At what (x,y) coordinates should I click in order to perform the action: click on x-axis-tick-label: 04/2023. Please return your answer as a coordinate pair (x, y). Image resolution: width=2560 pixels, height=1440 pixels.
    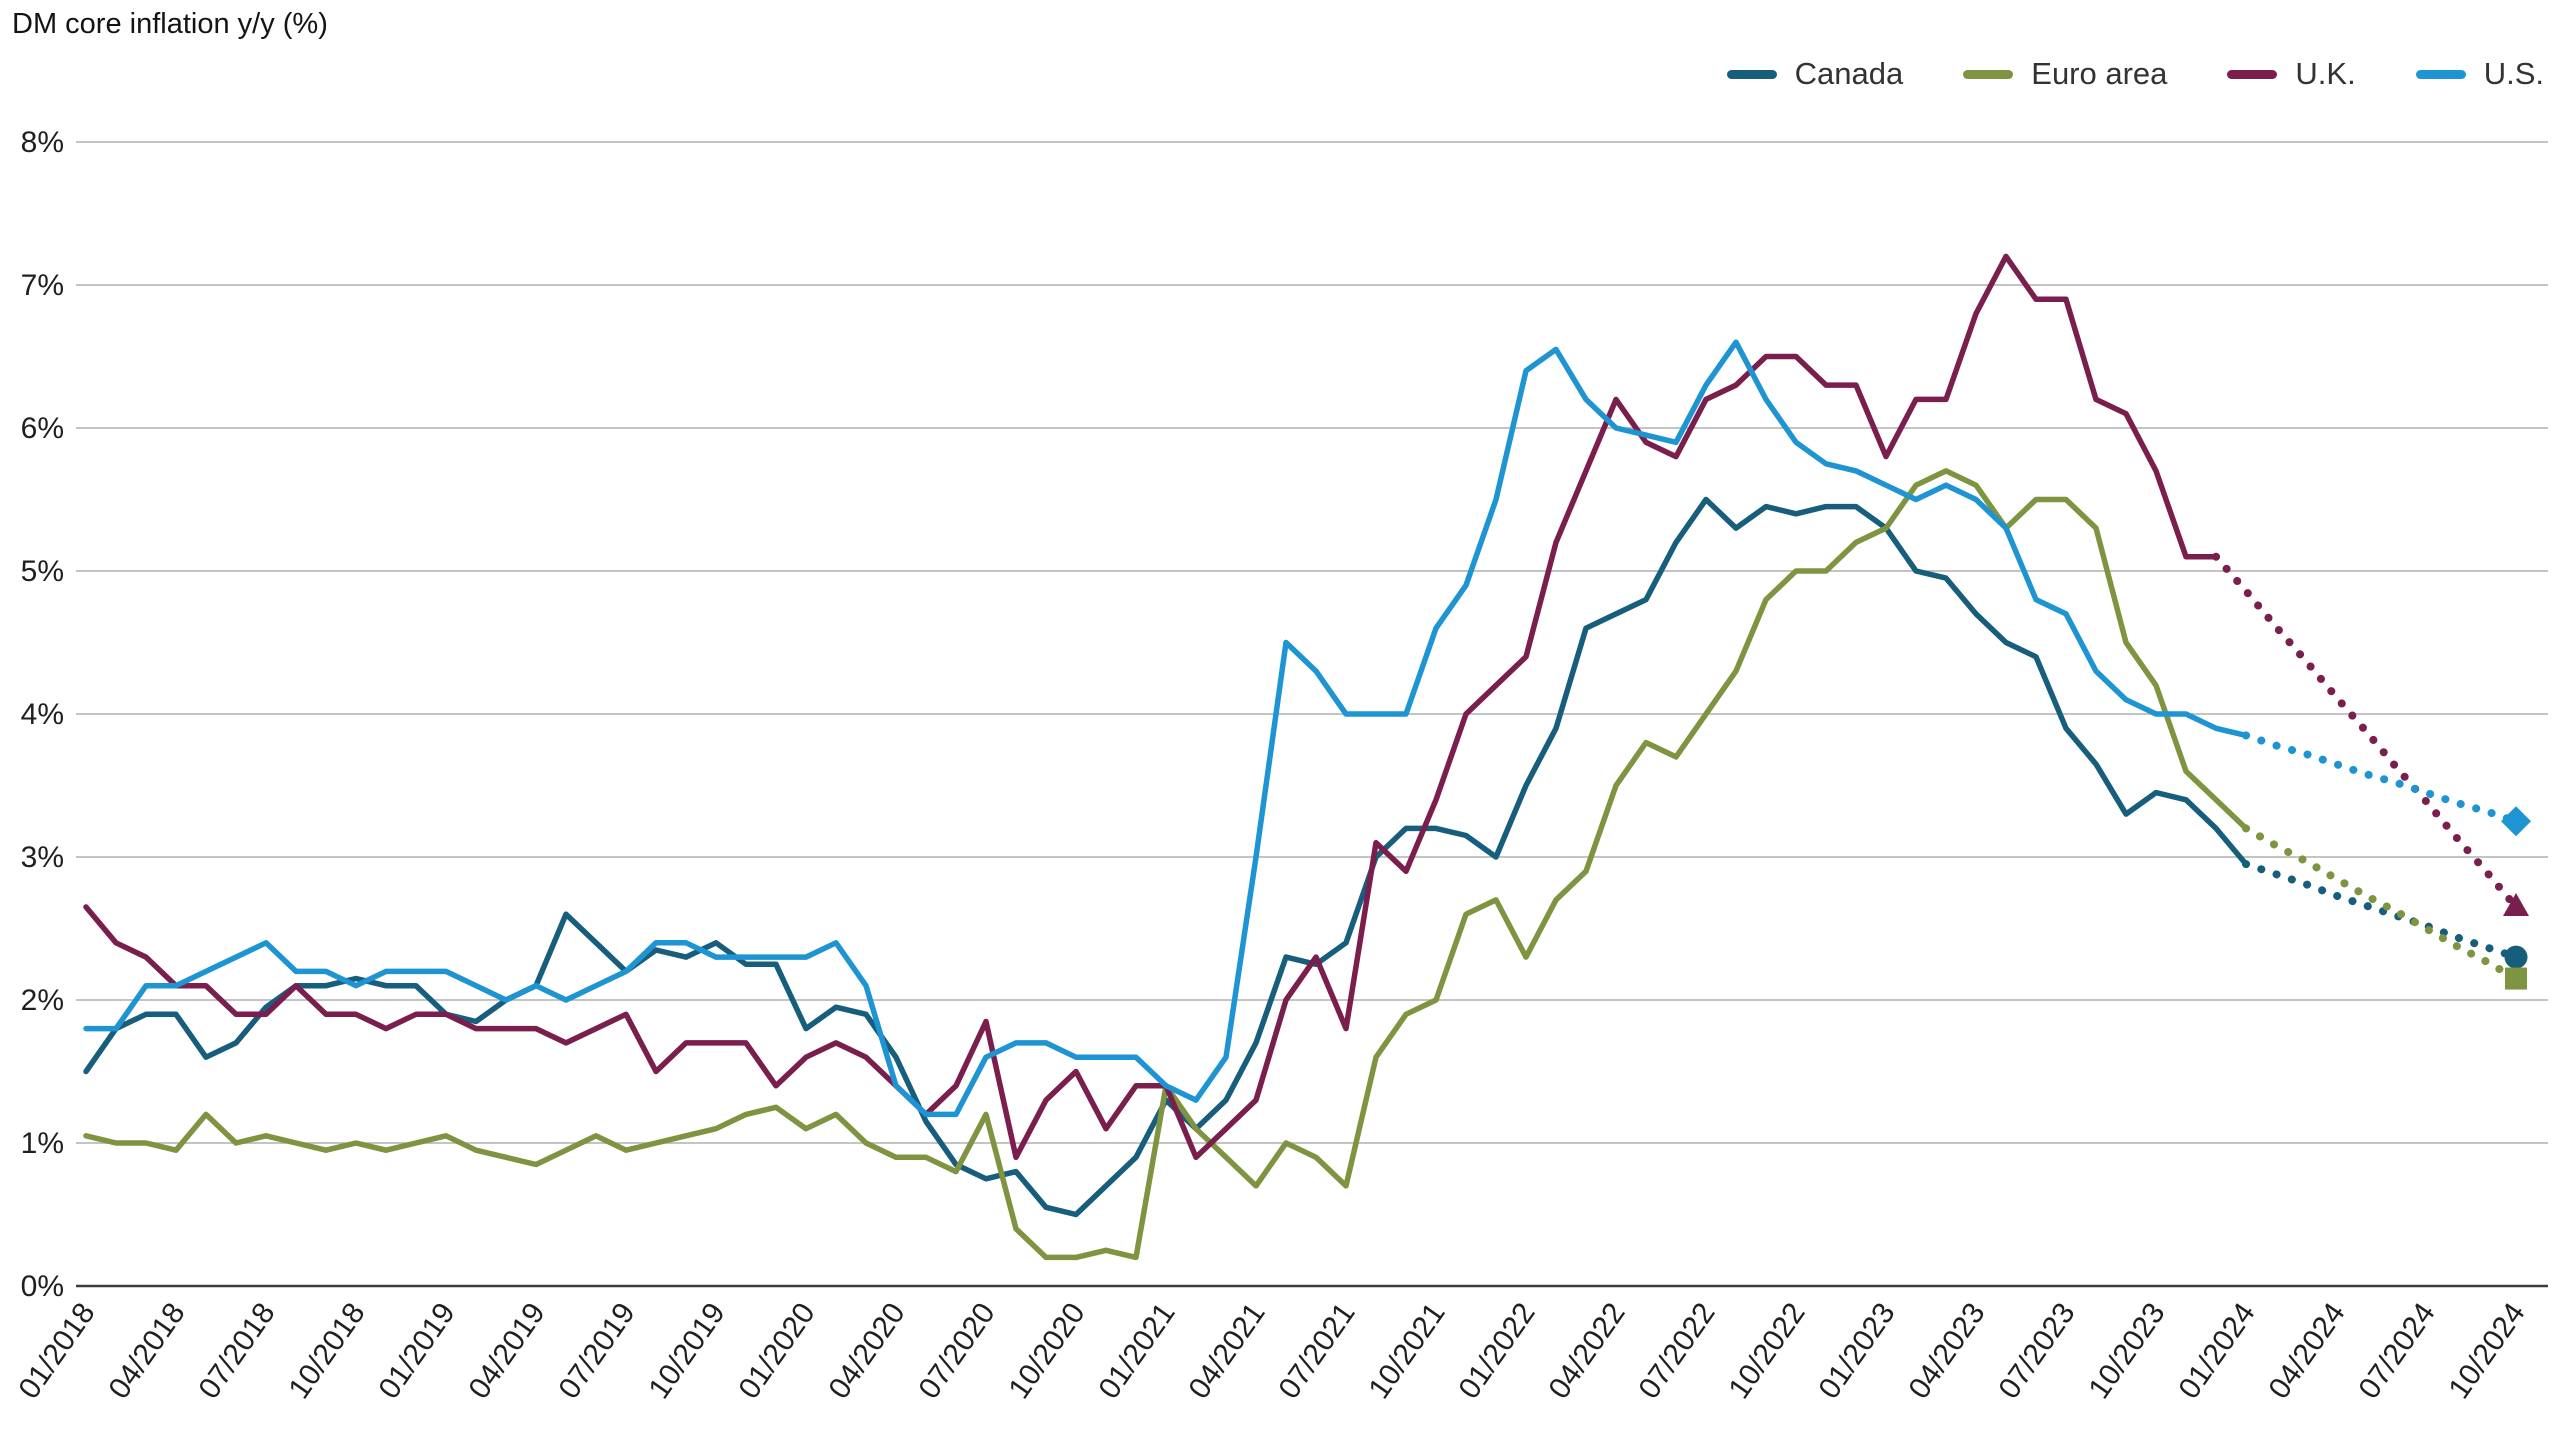
    Looking at the image, I should click on (1946, 1351).